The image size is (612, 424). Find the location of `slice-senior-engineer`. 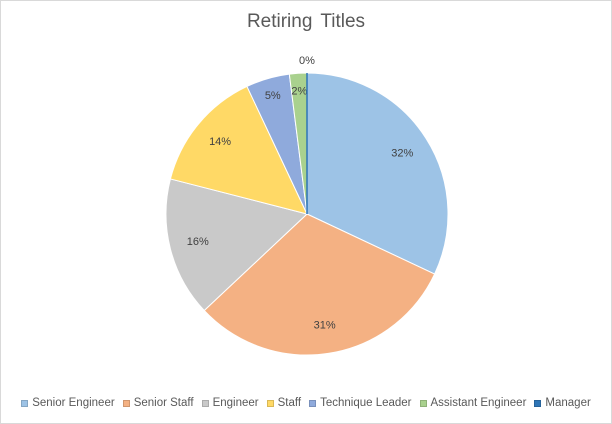

slice-senior-engineer is located at coordinates (377, 173).